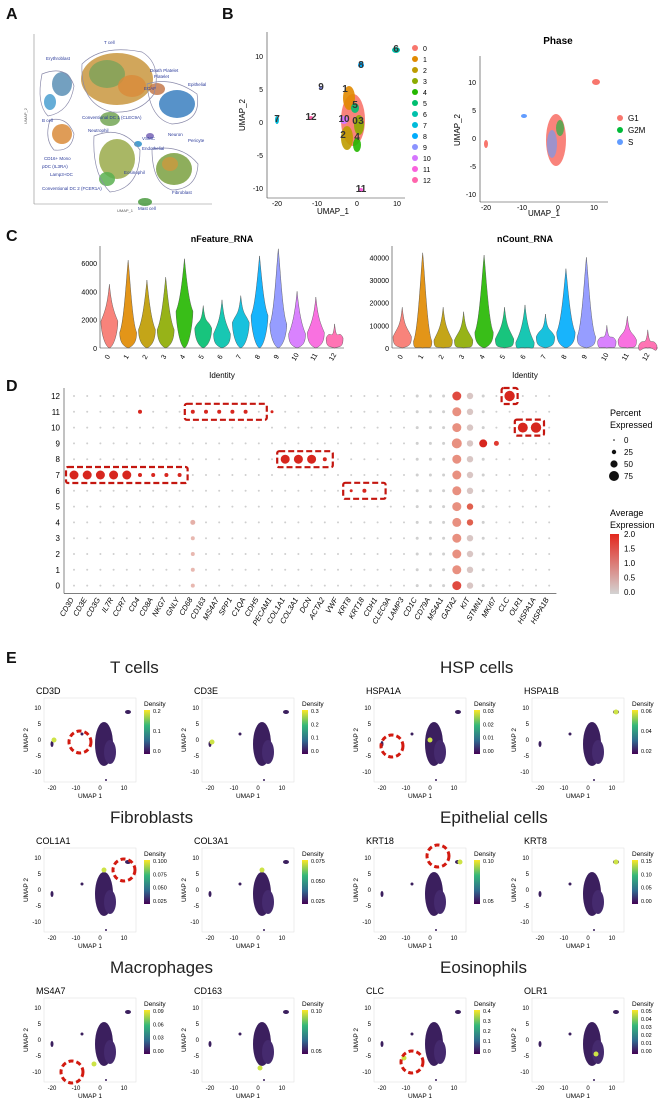 The width and height of the screenshot is (668, 1114). I want to click on b1-legend-label: 8, so click(425, 137).